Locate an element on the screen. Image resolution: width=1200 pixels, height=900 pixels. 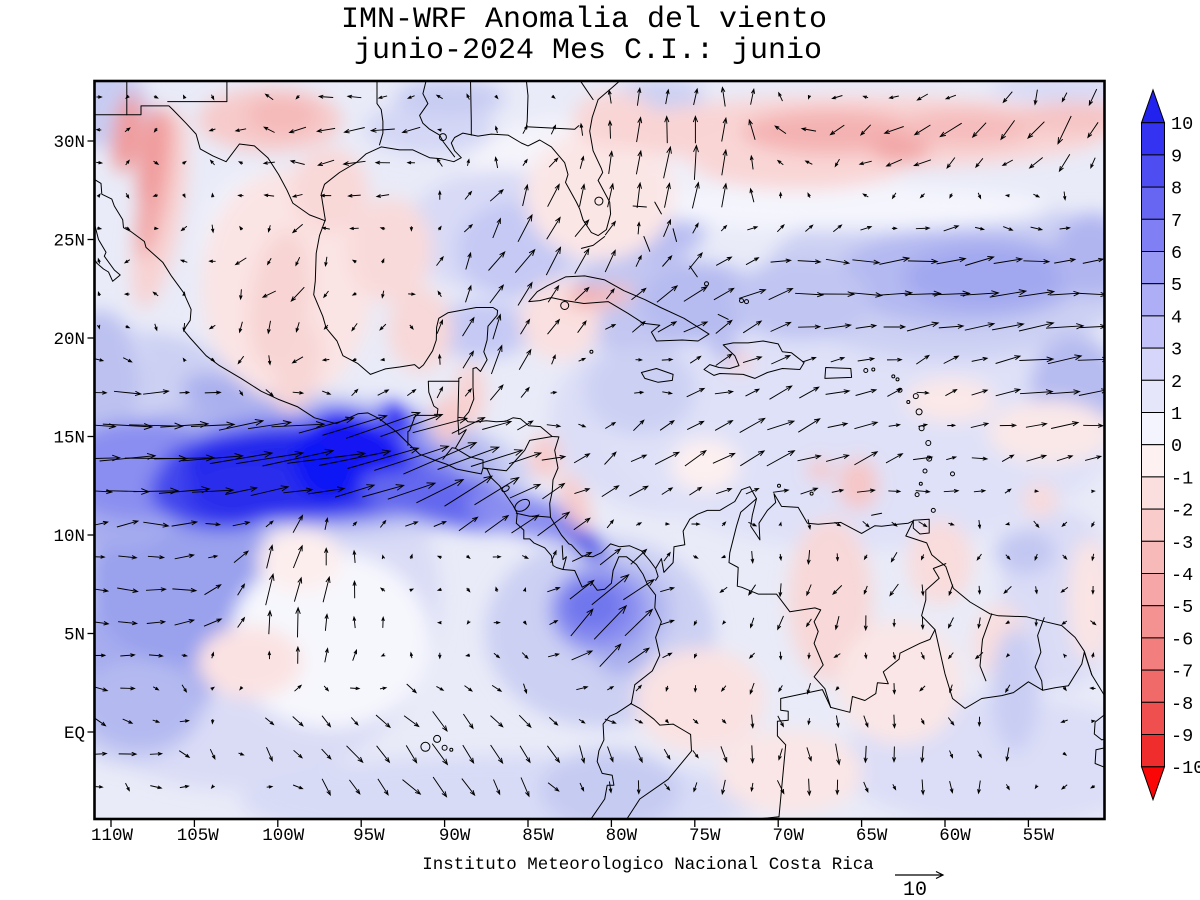
svg-text: 90W is located at coordinates (455, 836).